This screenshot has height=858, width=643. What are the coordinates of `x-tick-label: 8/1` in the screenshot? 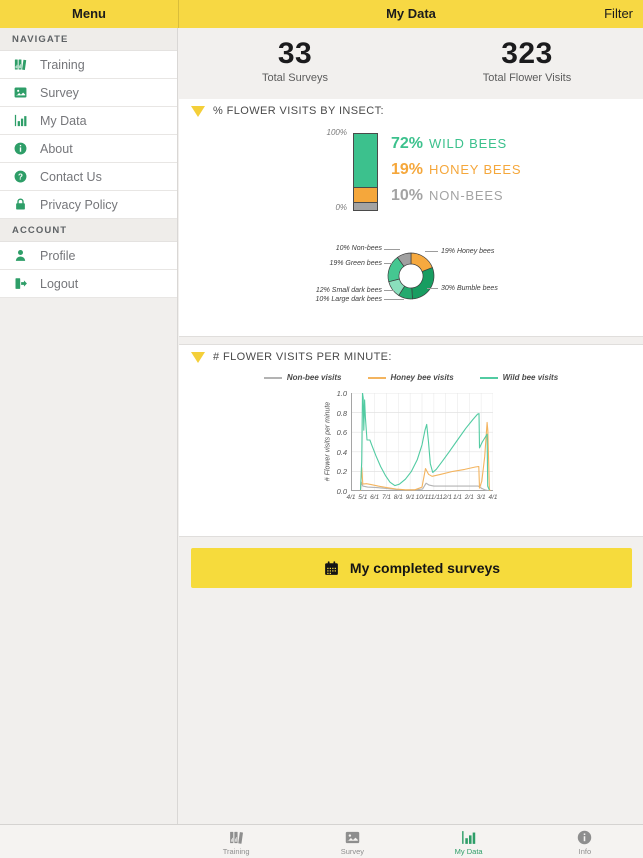 It's located at (398, 497).